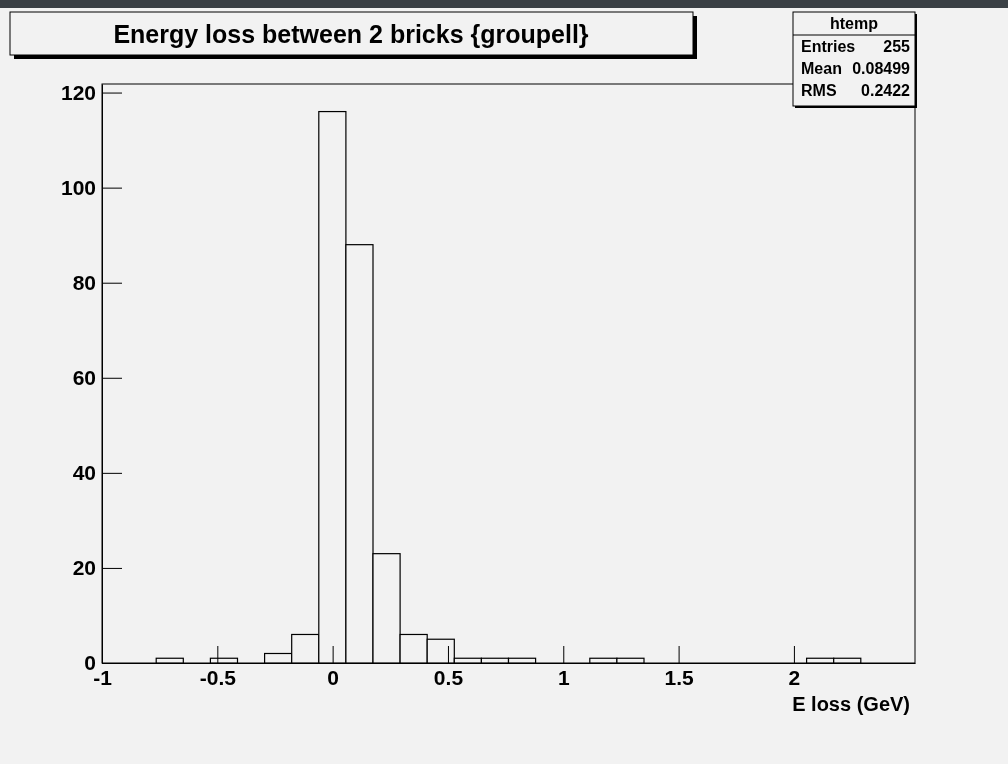 This screenshot has width=1008, height=764. I want to click on x-tick-label: 1, so click(563, 677).